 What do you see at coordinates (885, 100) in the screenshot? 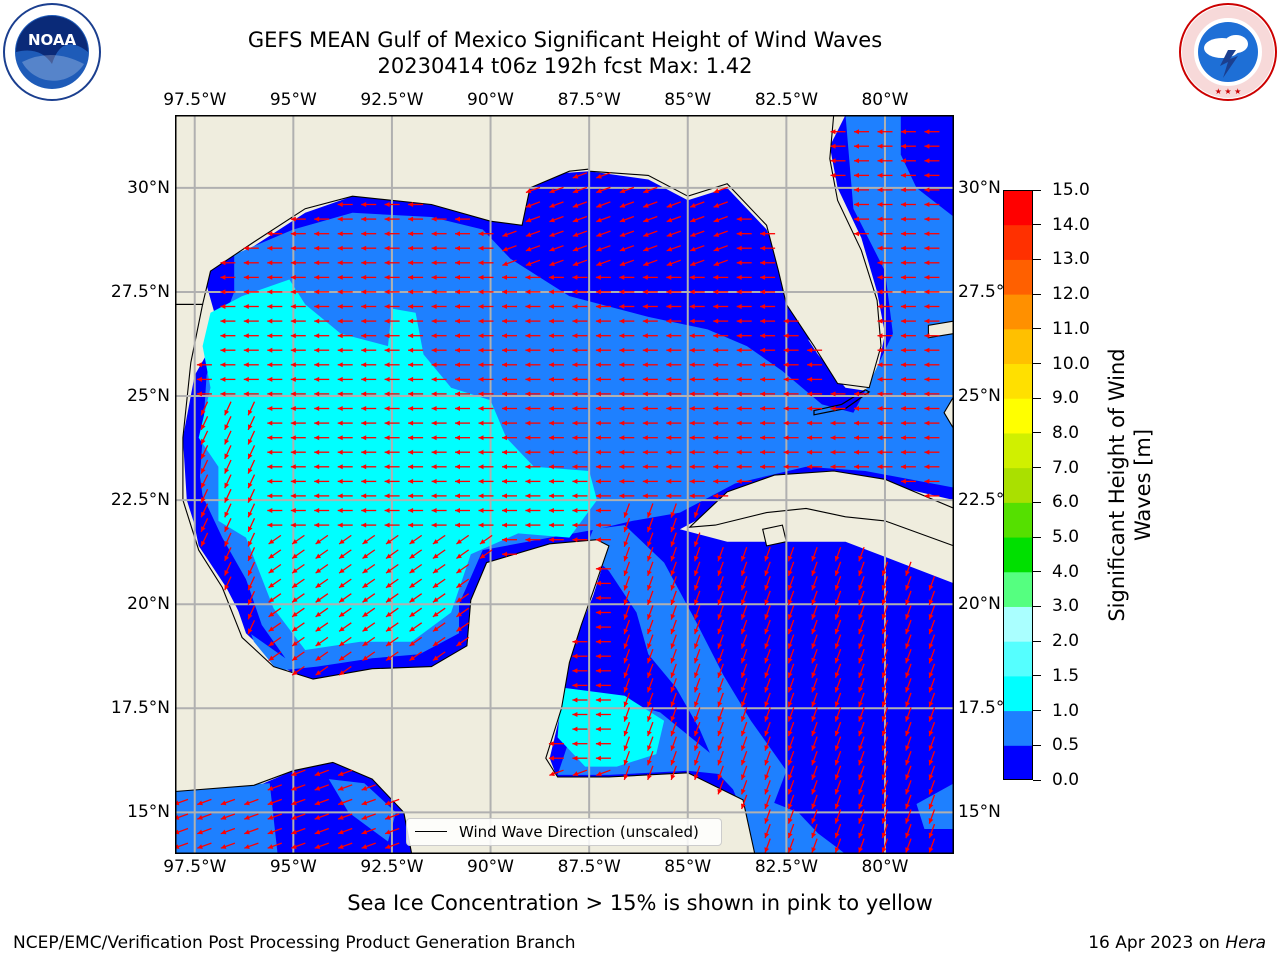
I see `lon-tick-label: 80°W` at bounding box center [885, 100].